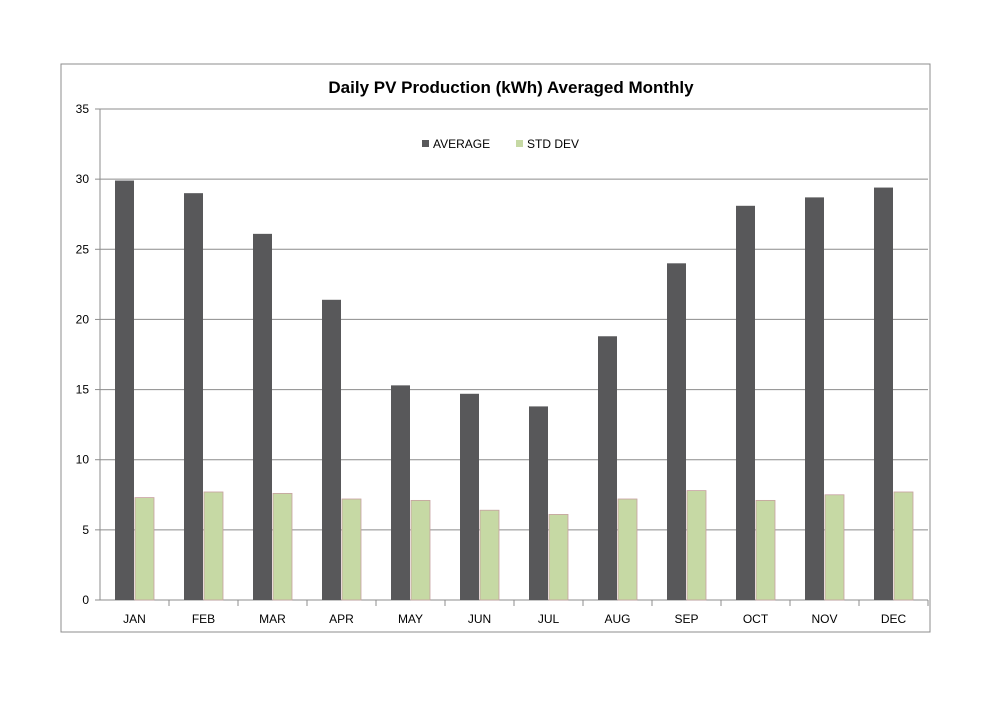 This screenshot has height=712, width=999. What do you see at coordinates (83, 249) in the screenshot?
I see `y-tick-label: 25` at bounding box center [83, 249].